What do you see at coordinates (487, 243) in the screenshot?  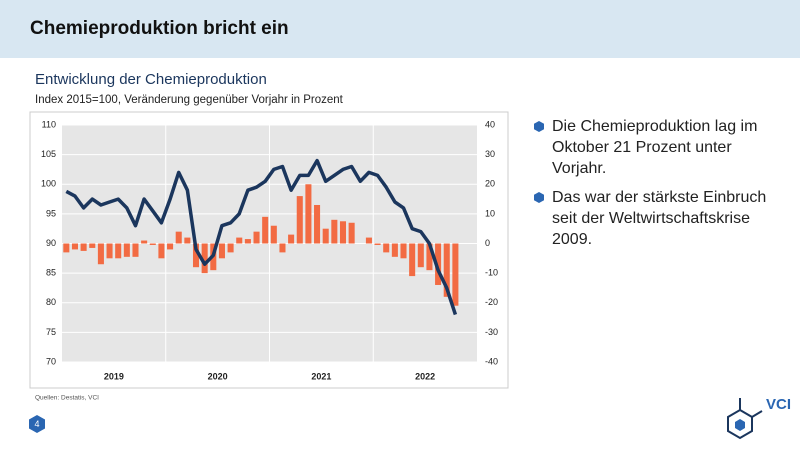 I see `y2-tick-label: 0` at bounding box center [487, 243].